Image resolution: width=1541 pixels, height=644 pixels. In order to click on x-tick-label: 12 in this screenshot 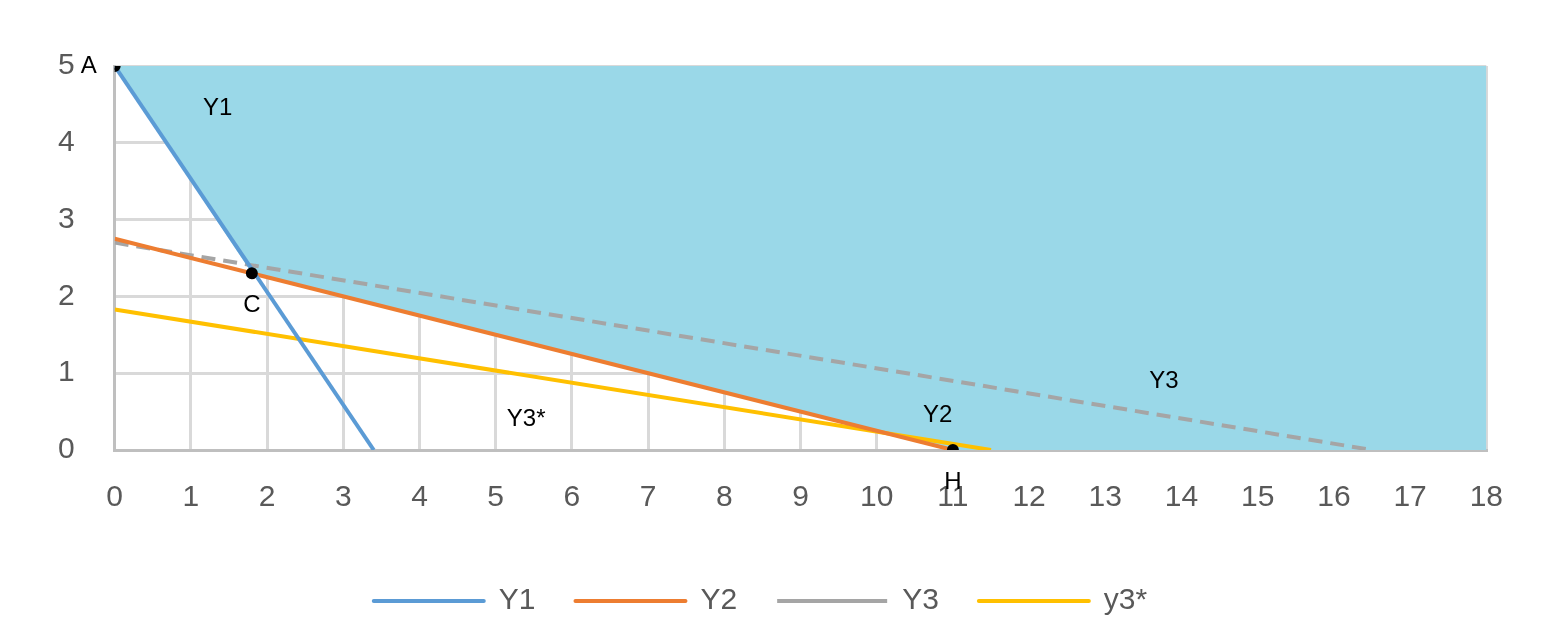, I will do `click(1029, 496)`.